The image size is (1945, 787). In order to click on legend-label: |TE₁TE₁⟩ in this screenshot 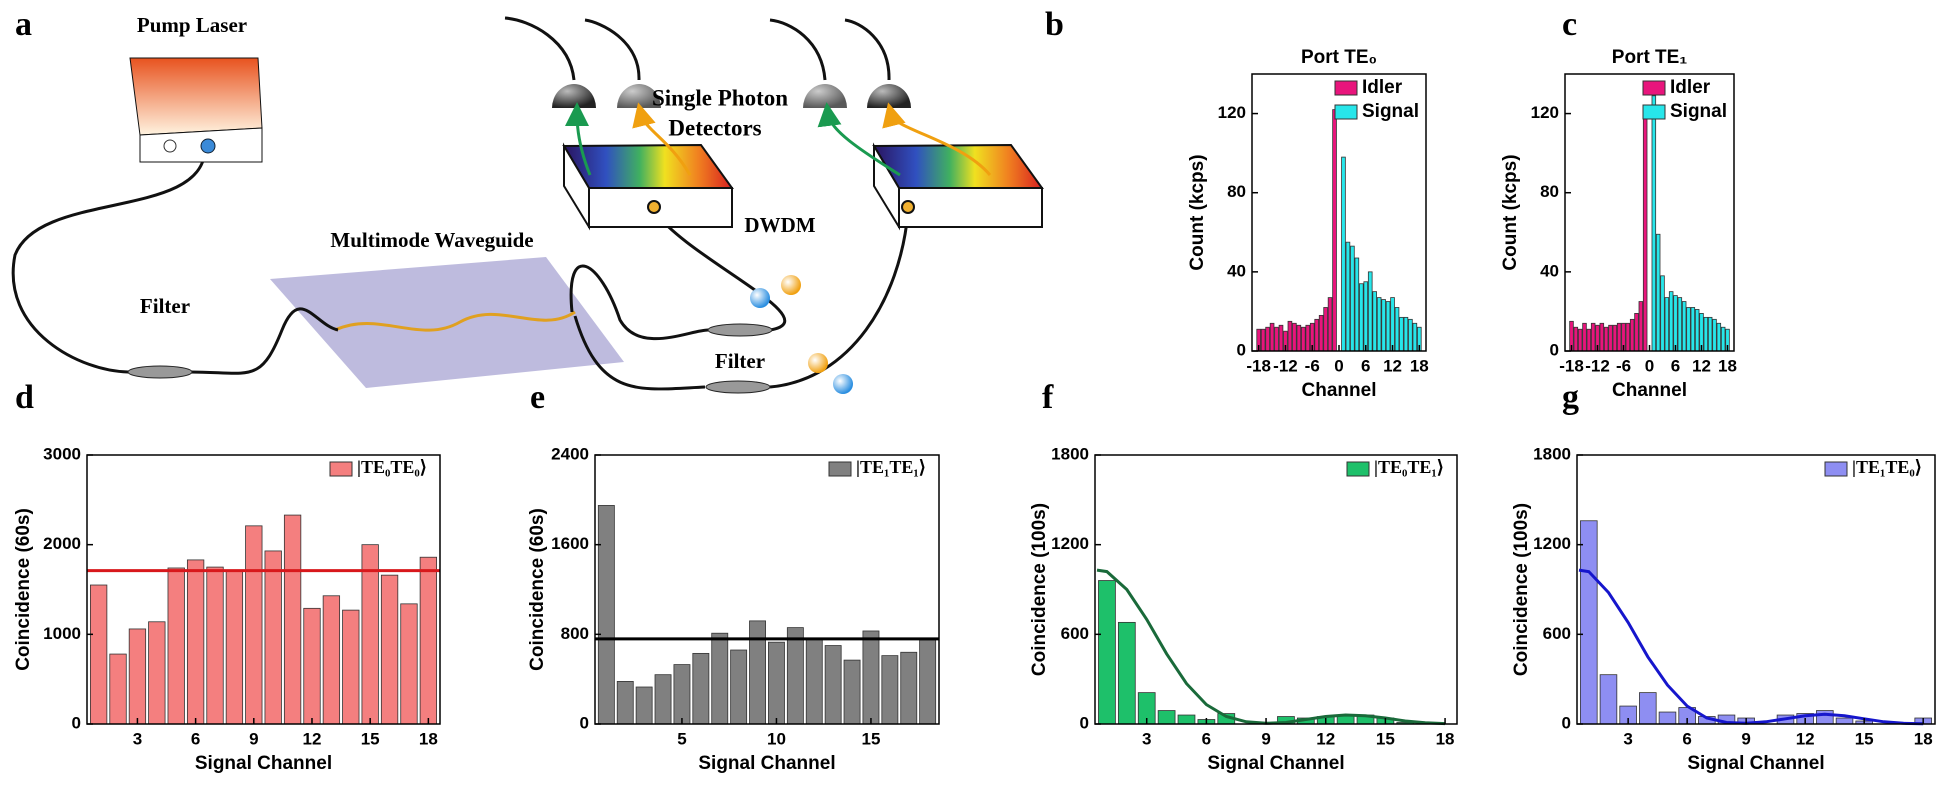, I will do `click(891, 467)`.